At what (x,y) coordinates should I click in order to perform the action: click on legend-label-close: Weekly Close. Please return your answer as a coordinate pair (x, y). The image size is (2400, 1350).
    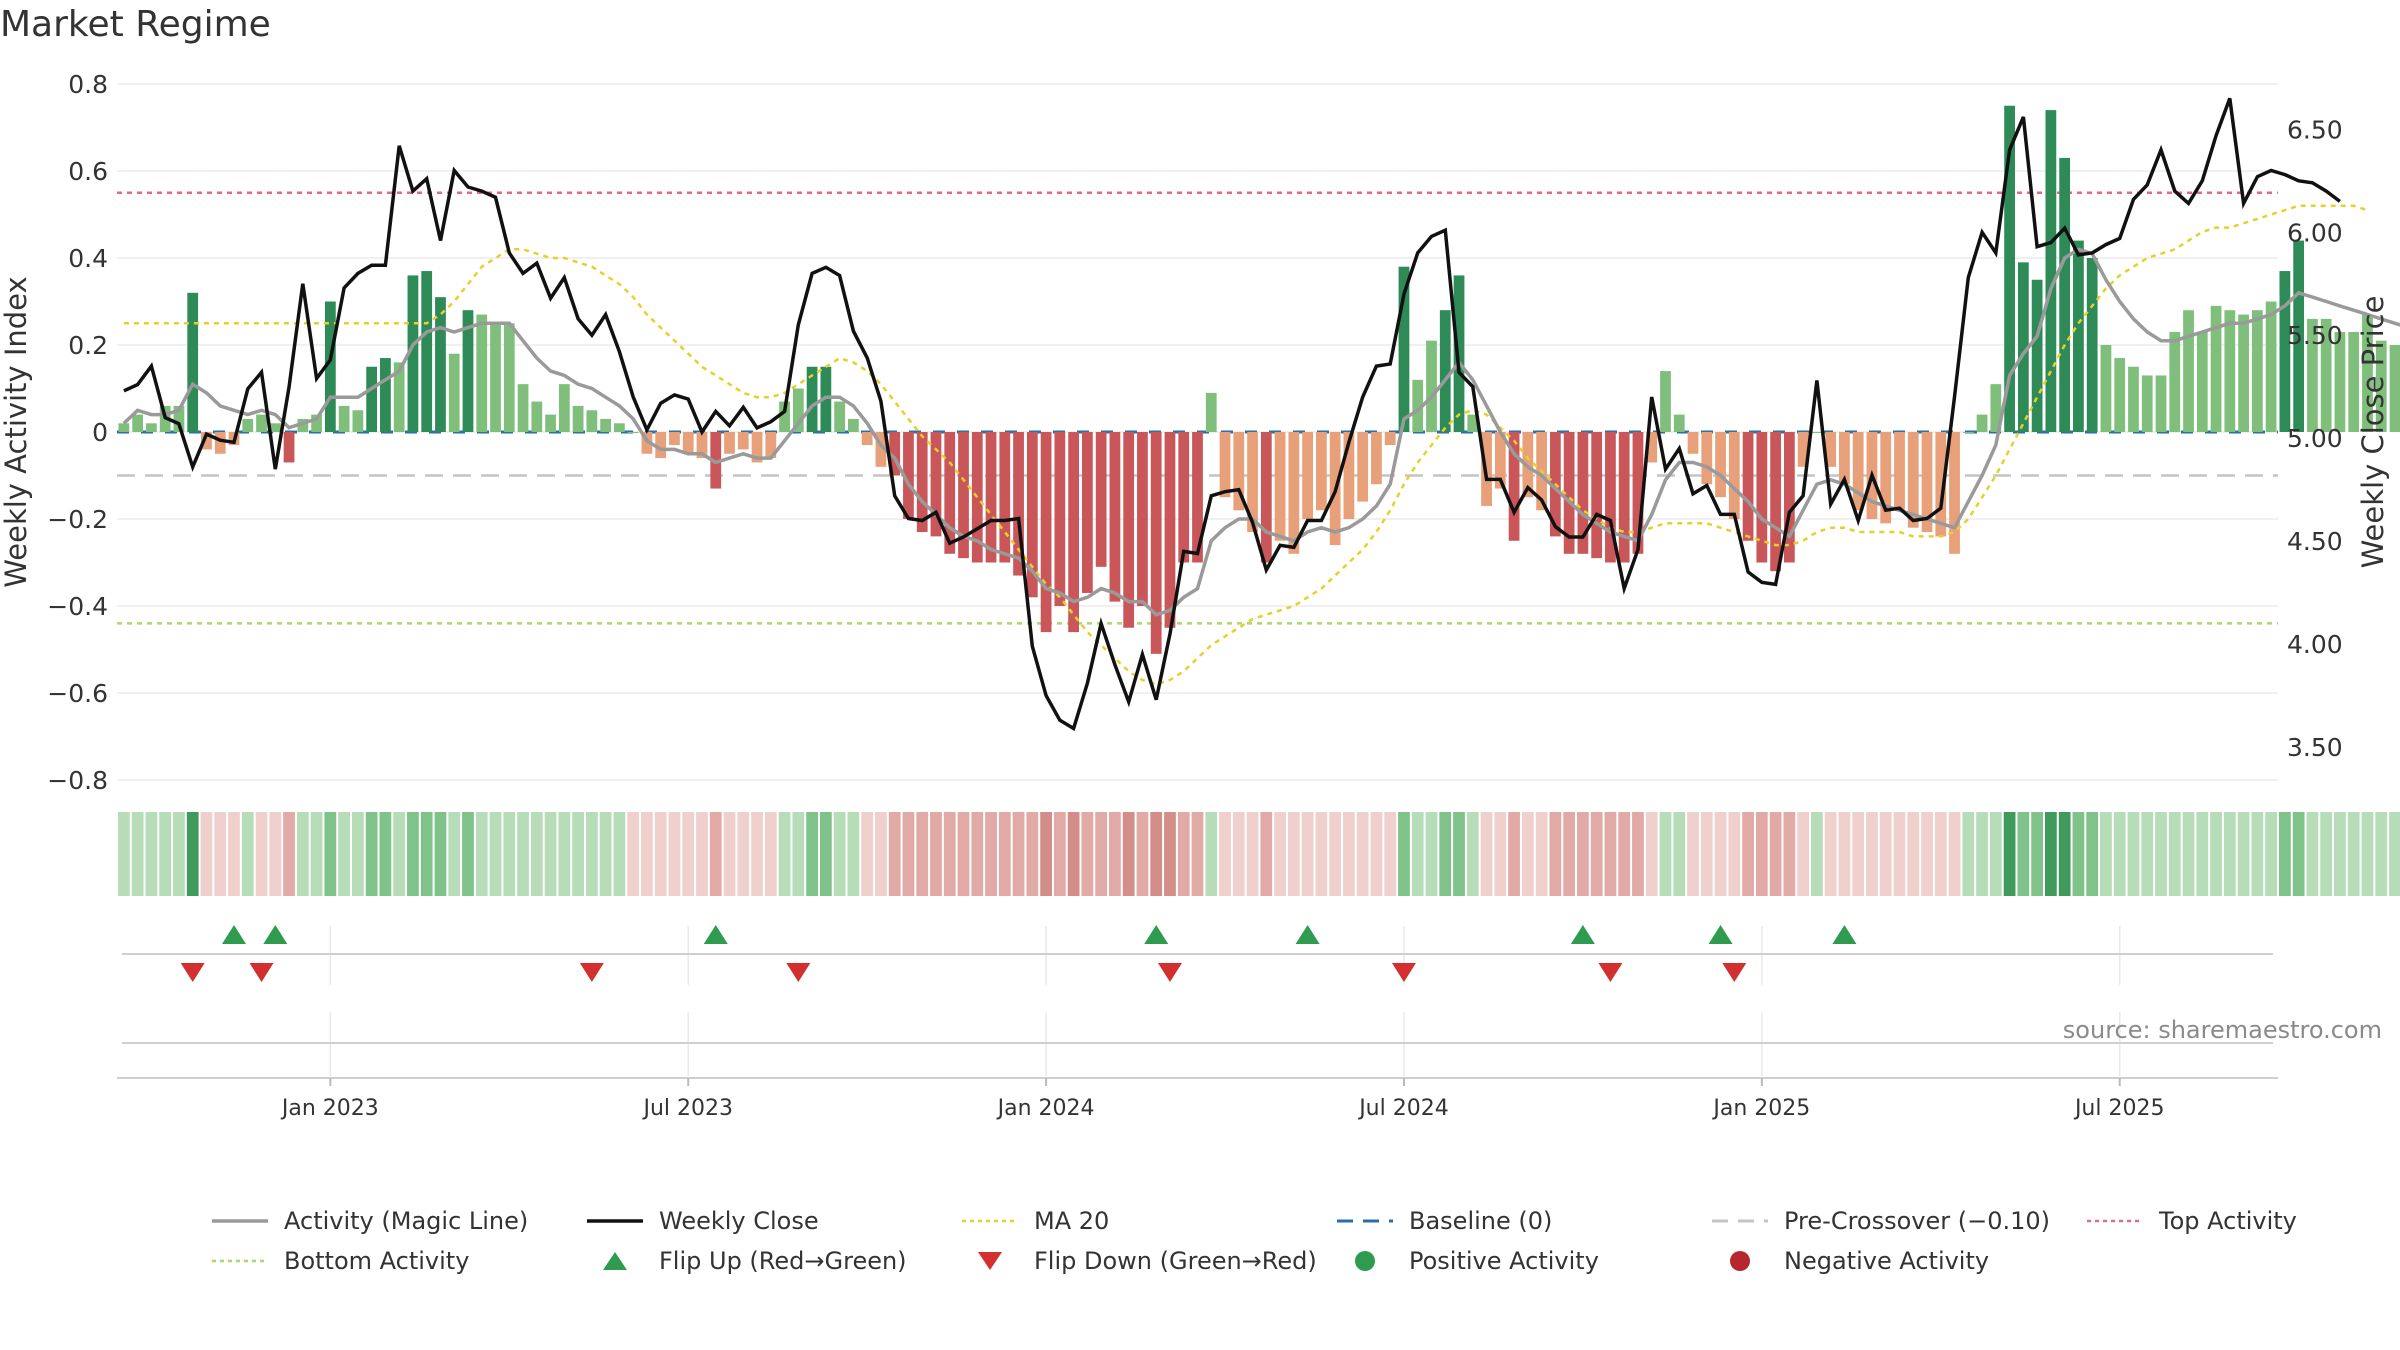
    Looking at the image, I should click on (739, 1221).